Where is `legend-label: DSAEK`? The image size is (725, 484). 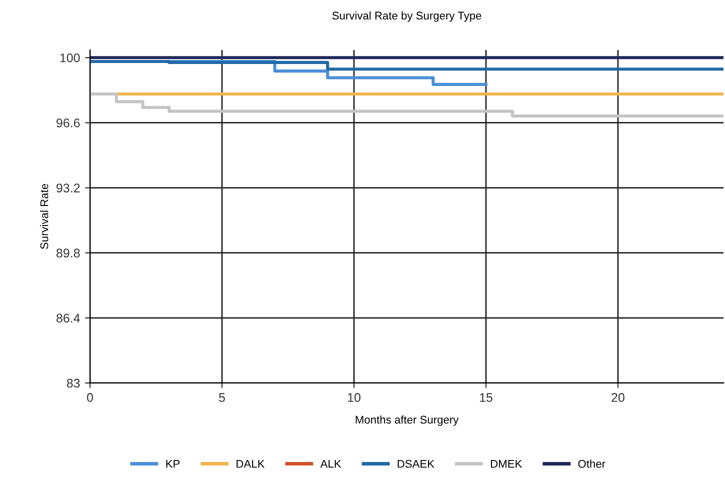 legend-label: DSAEK is located at coordinates (416, 464).